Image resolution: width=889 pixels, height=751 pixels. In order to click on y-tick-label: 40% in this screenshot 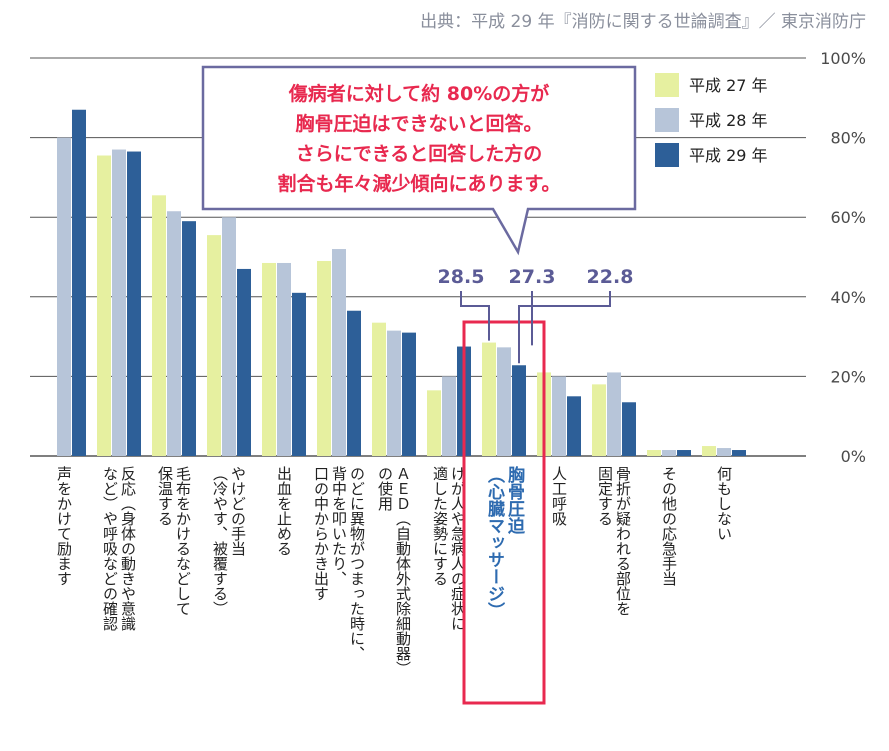, I will do `click(848, 297)`.